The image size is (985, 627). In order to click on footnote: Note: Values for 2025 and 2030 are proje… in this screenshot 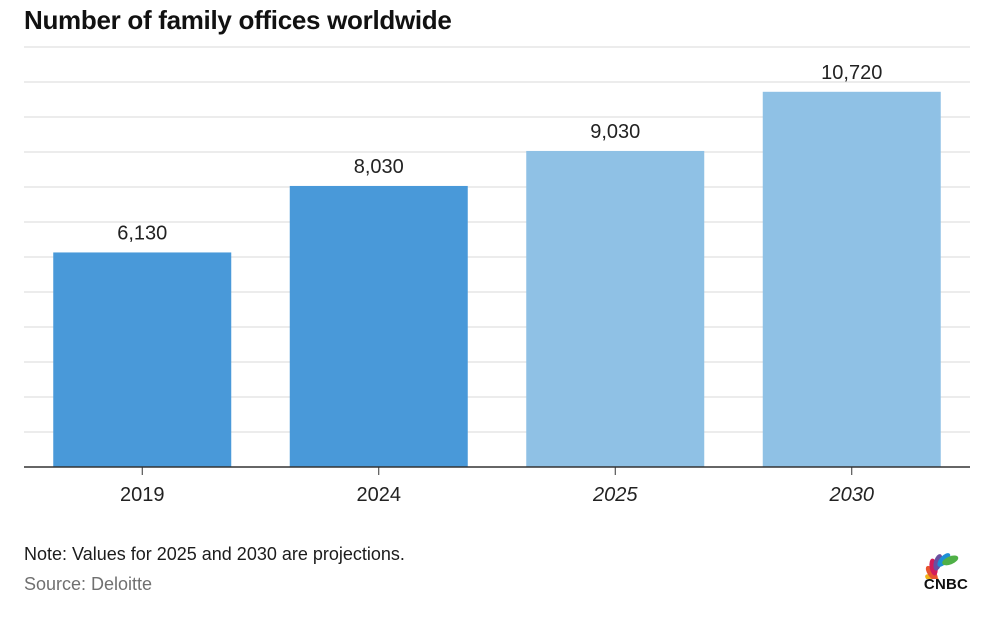, I will do `click(214, 554)`.